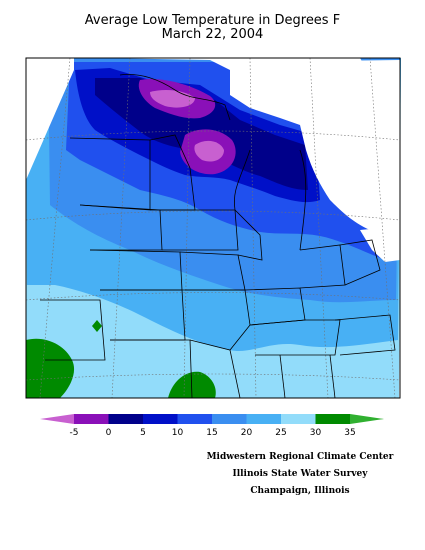  What do you see at coordinates (300, 491) in the screenshot?
I see `credit-location: Champaign, Illinois` at bounding box center [300, 491].